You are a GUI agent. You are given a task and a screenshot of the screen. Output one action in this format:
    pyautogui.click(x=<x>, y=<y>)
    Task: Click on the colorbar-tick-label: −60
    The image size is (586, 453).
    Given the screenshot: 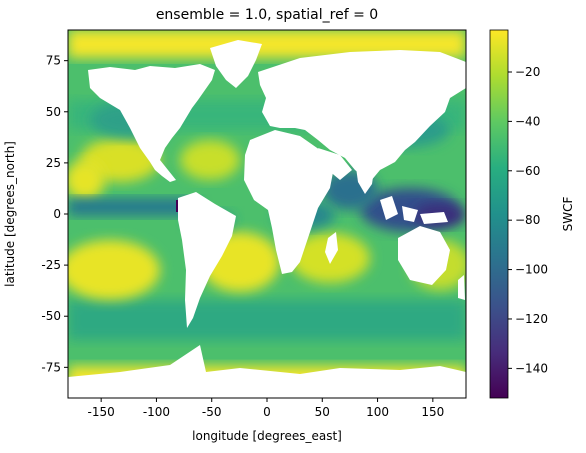 What is the action you would take?
    pyautogui.click(x=527, y=171)
    